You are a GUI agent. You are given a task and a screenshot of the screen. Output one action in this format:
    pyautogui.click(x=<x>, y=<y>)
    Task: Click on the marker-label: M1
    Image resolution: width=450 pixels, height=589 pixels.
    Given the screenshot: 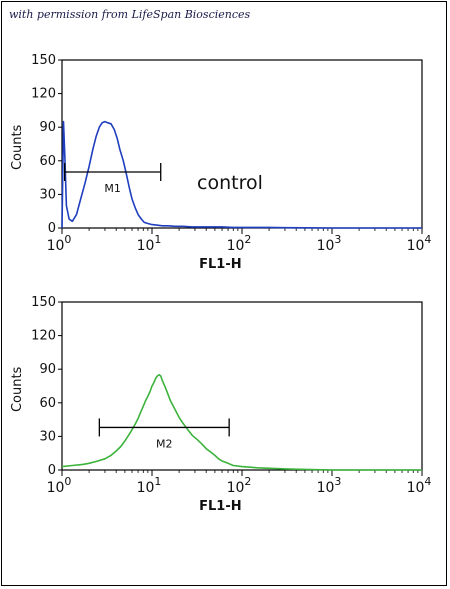 What is the action you would take?
    pyautogui.click(x=112, y=188)
    